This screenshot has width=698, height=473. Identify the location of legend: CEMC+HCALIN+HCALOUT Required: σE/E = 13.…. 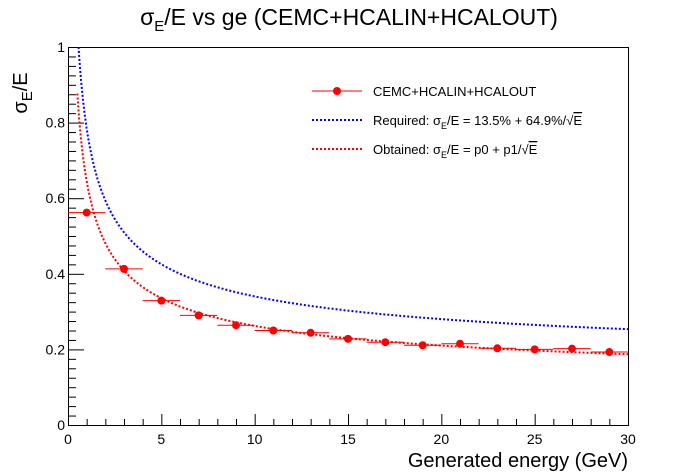
(447, 122).